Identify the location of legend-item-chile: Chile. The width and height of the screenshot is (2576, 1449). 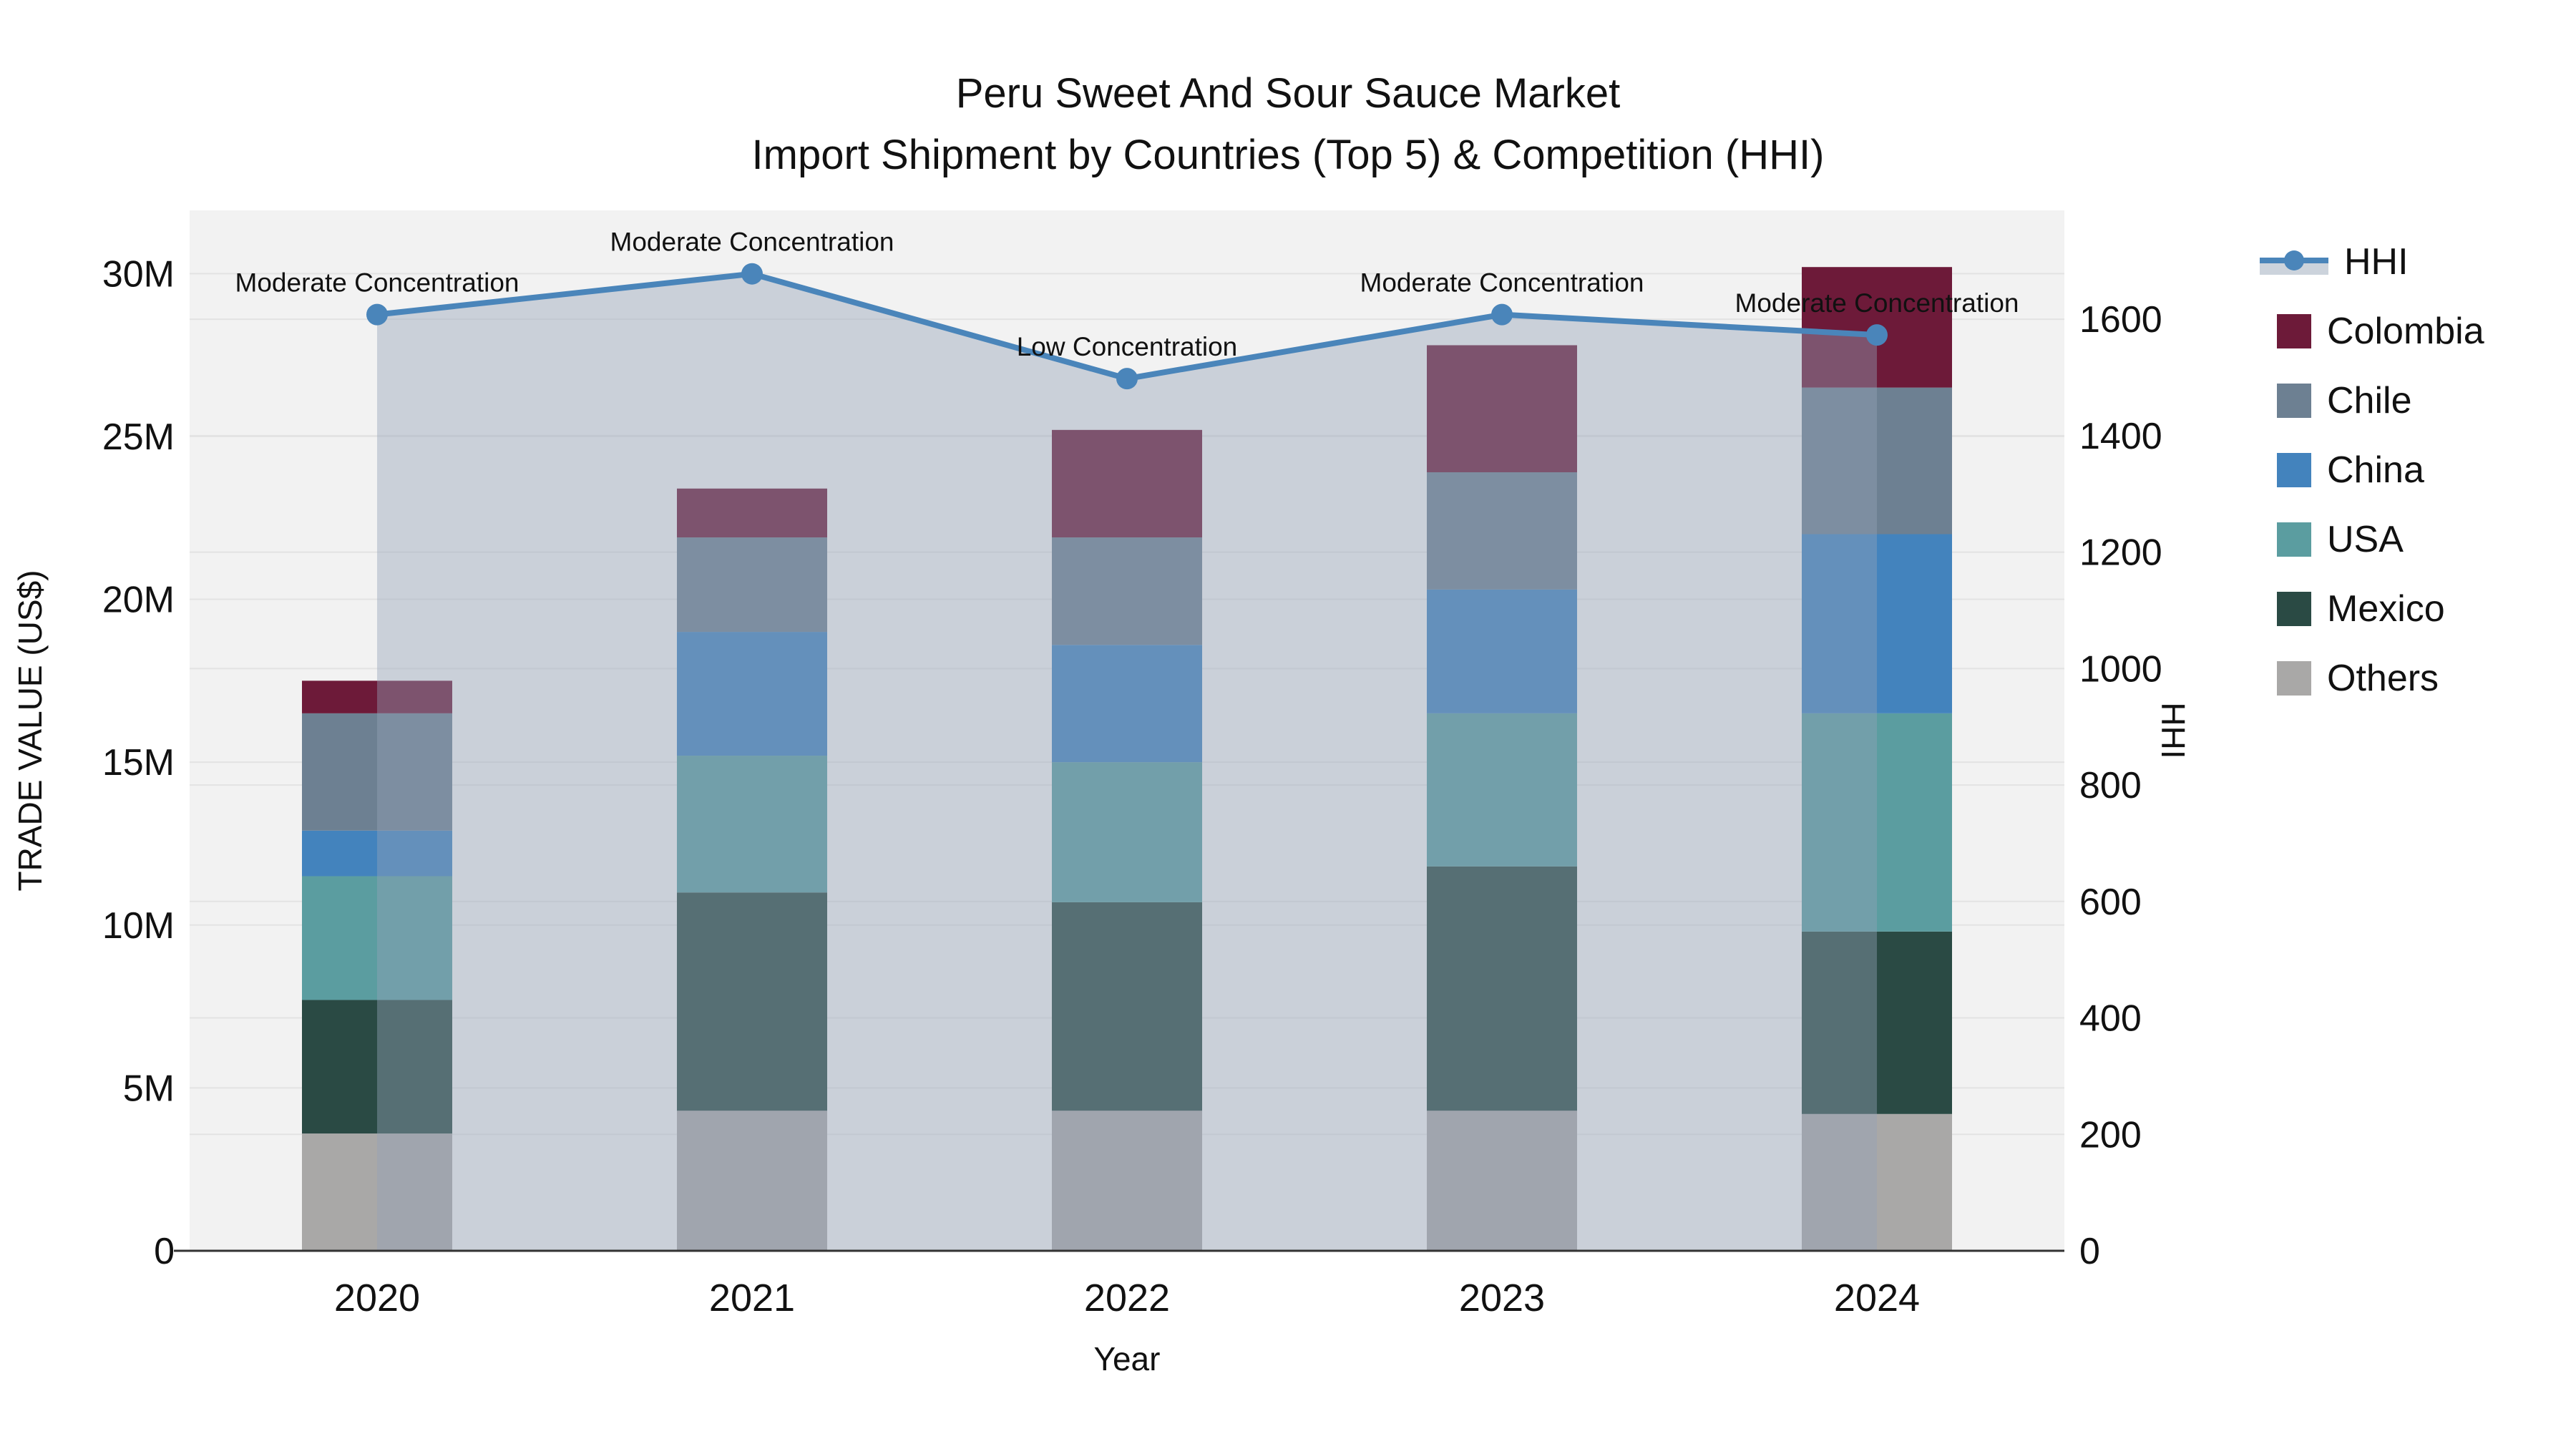
(2372, 400).